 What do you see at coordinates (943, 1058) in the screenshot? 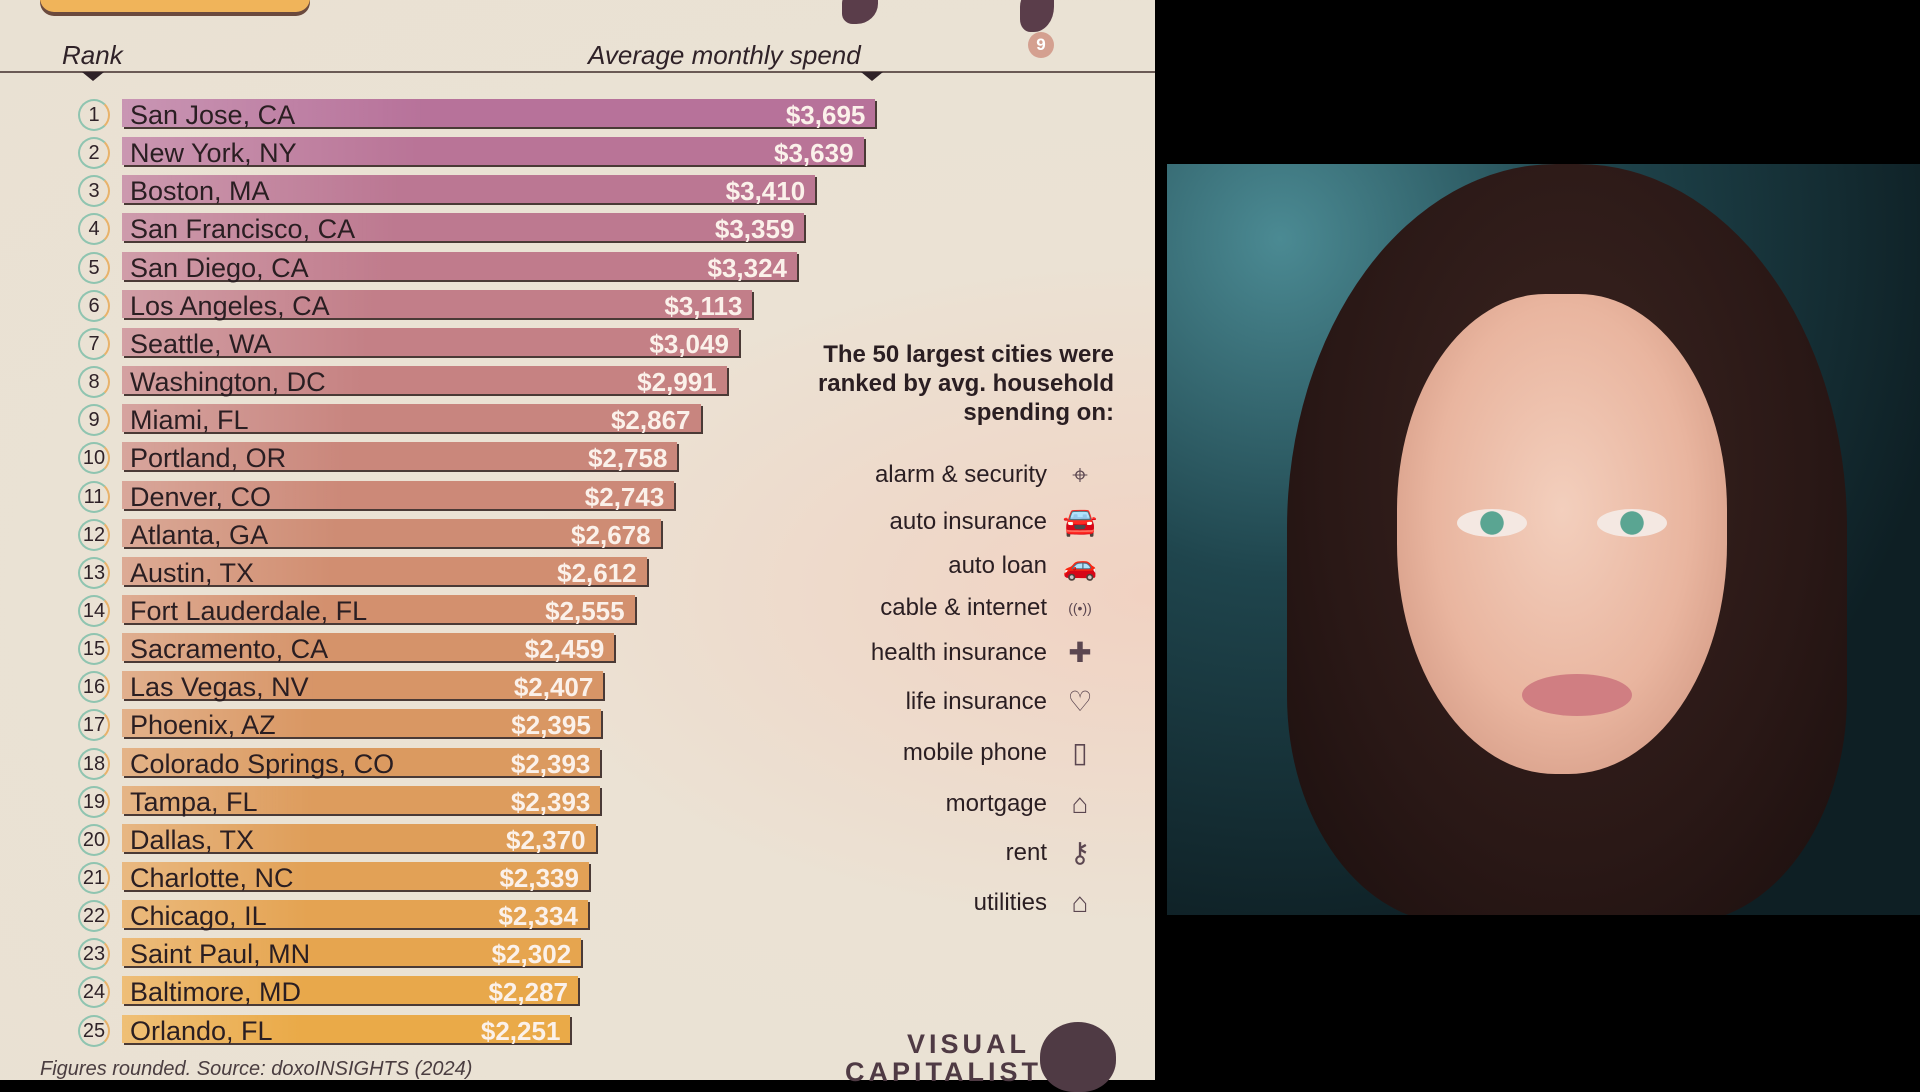
I see `logo-text: VISUAL CAPITALIST` at bounding box center [943, 1058].